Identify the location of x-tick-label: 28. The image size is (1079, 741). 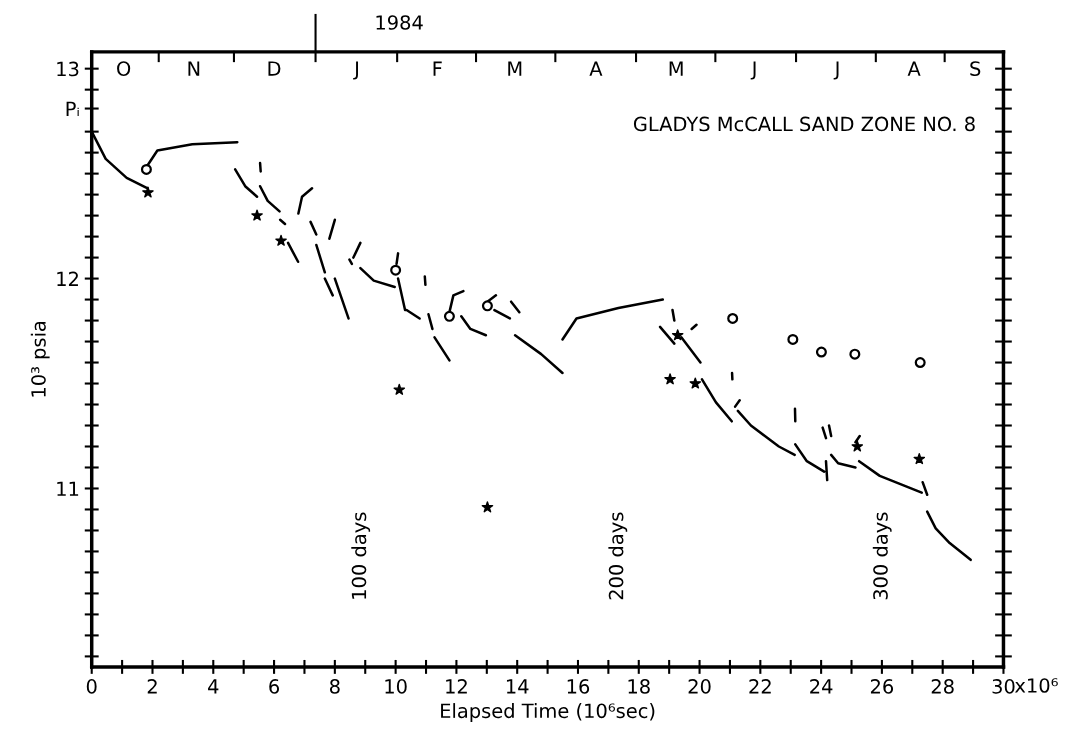
(942, 686).